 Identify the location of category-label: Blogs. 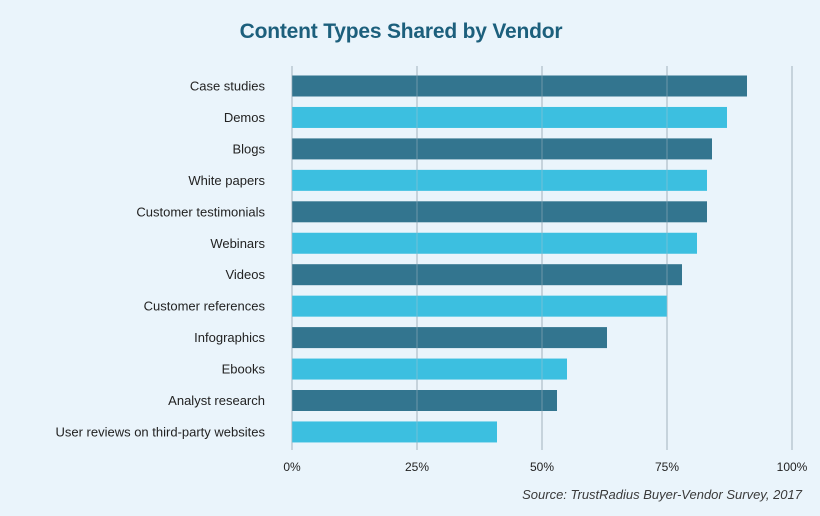
(248, 148).